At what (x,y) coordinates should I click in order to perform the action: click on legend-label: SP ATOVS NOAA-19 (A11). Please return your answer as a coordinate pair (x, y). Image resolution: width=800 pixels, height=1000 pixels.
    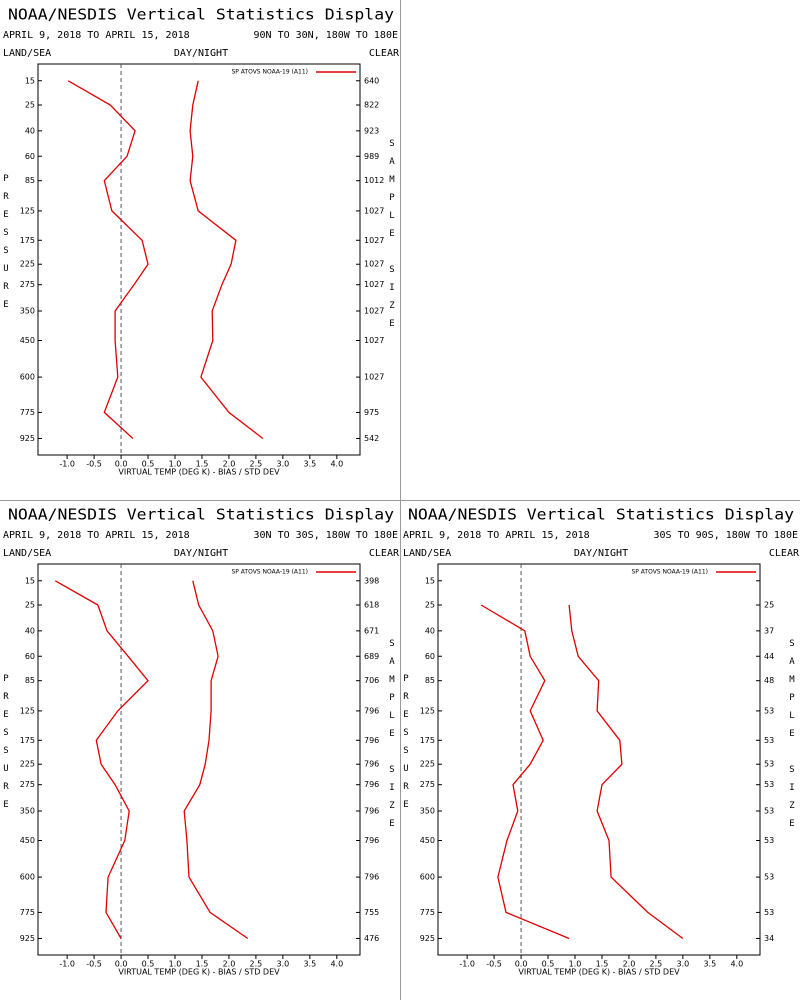
    Looking at the image, I should click on (269, 572).